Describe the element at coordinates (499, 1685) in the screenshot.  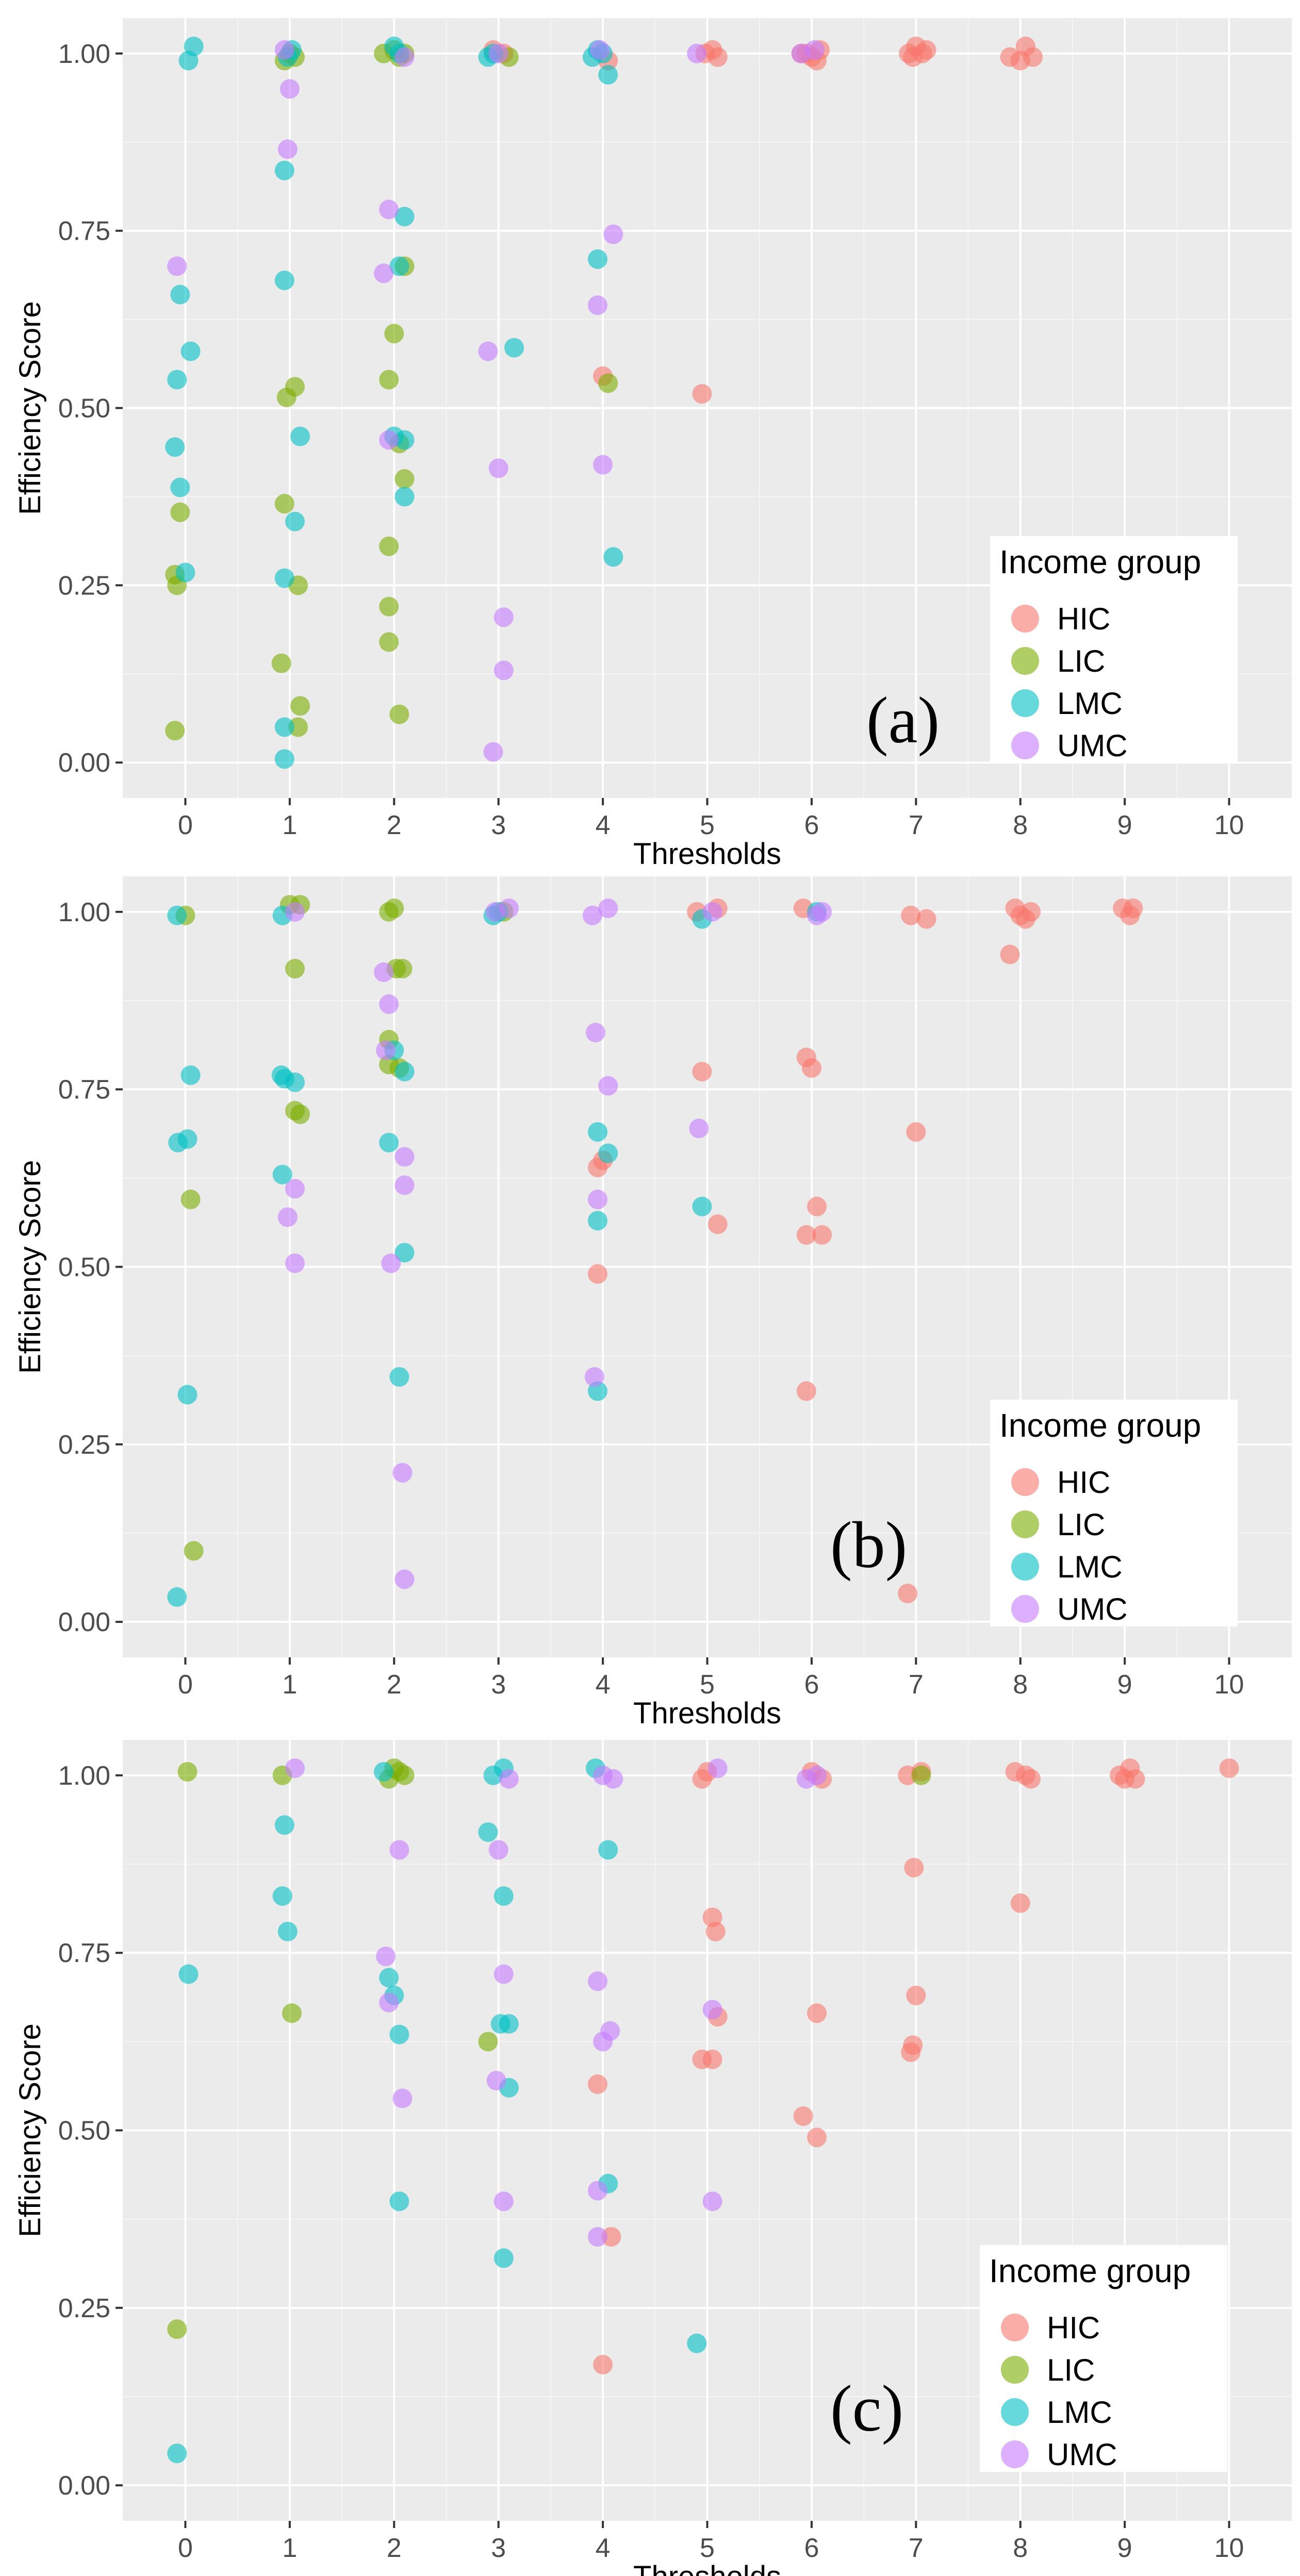
I see `x-tick-label: 3` at that location.